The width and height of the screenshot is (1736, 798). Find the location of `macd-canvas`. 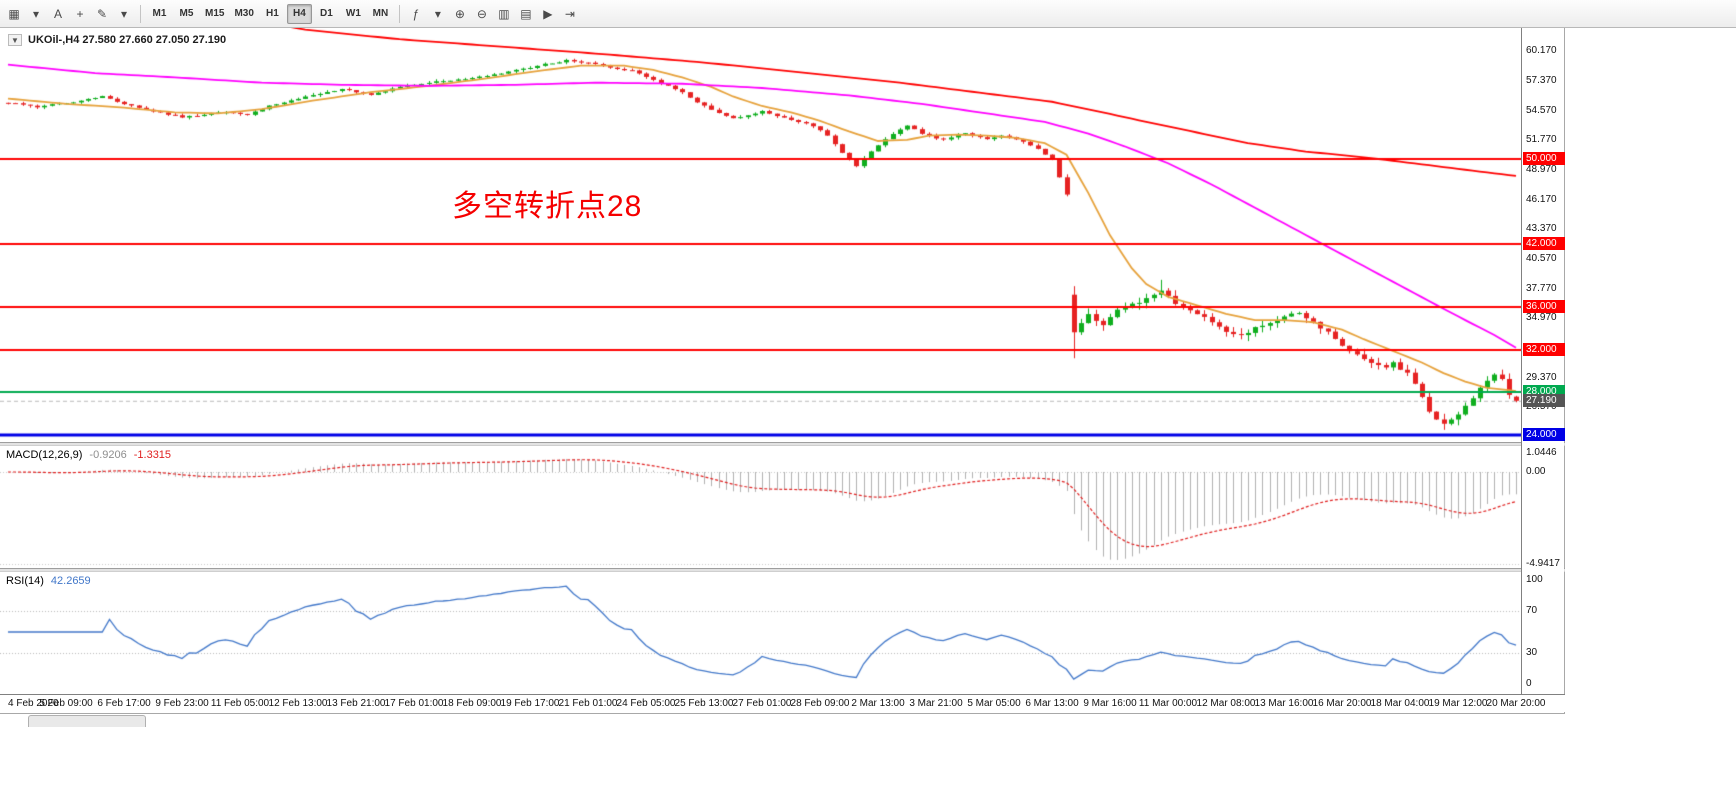

macd-canvas is located at coordinates (760, 507).